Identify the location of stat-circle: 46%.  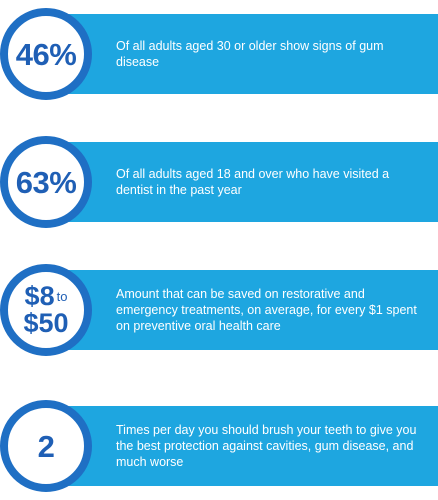
(46, 54).